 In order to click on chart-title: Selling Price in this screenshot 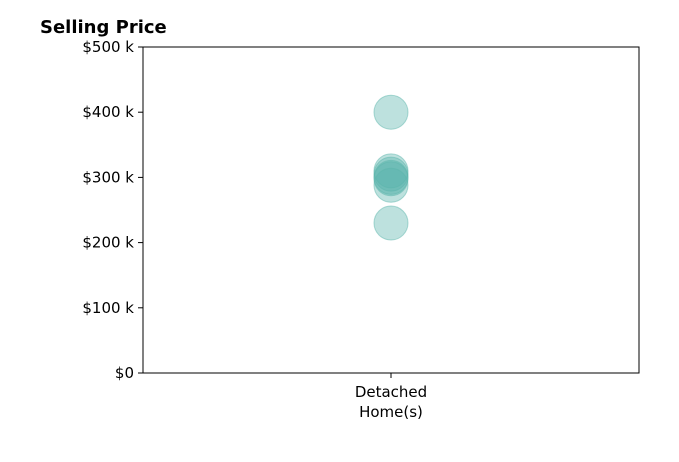, I will do `click(103, 27)`.